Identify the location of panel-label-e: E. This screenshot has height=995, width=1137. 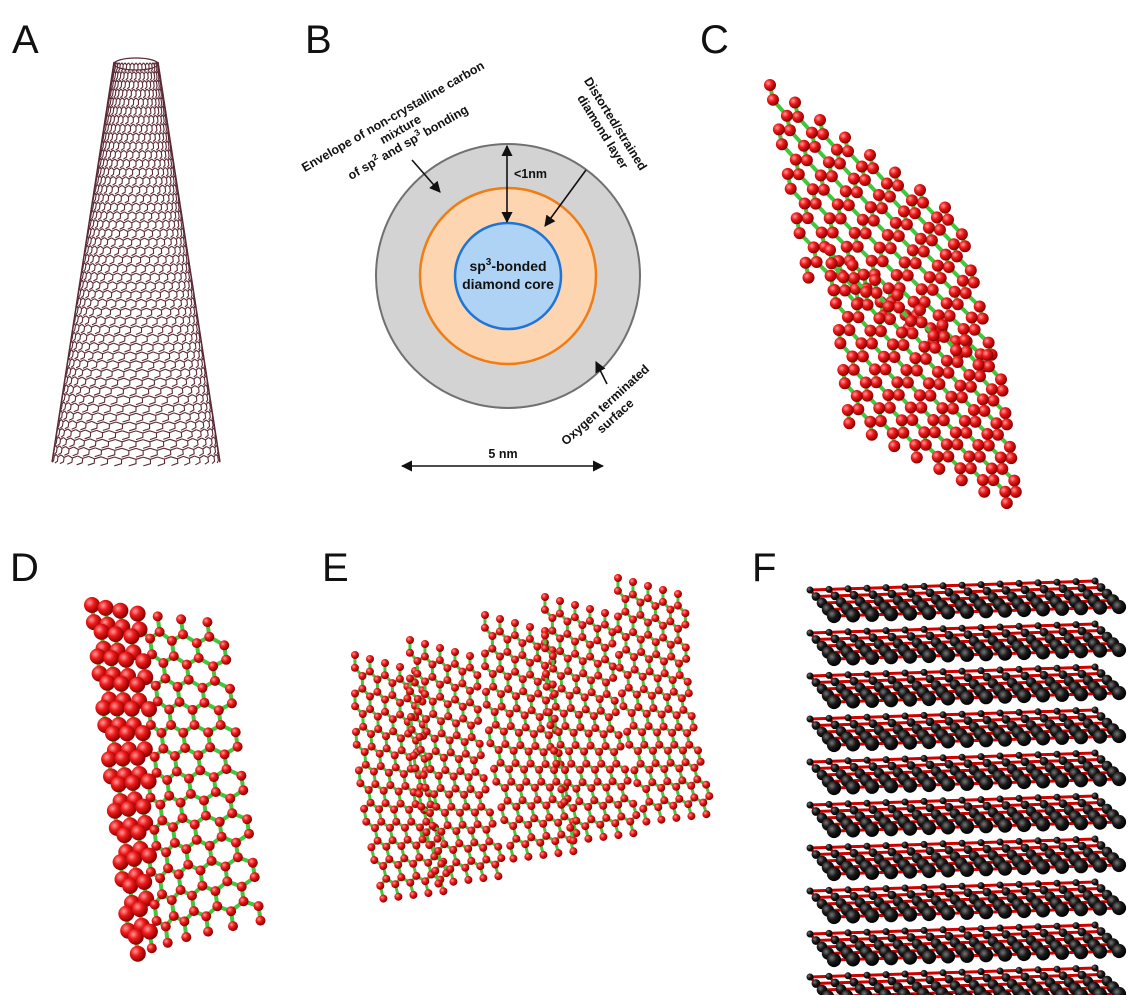
(335, 568).